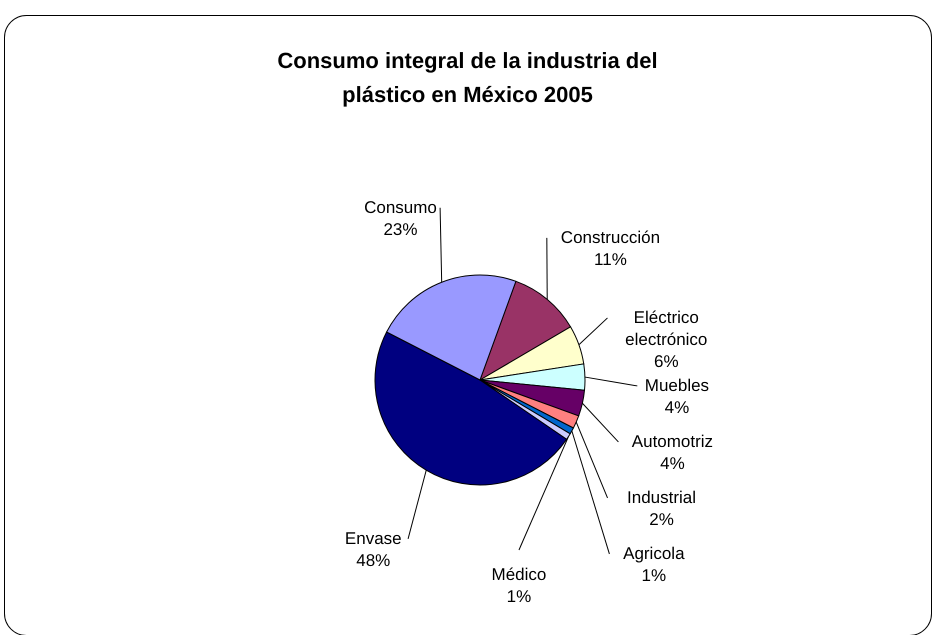  I want to click on data-label: 2%, so click(661, 519).